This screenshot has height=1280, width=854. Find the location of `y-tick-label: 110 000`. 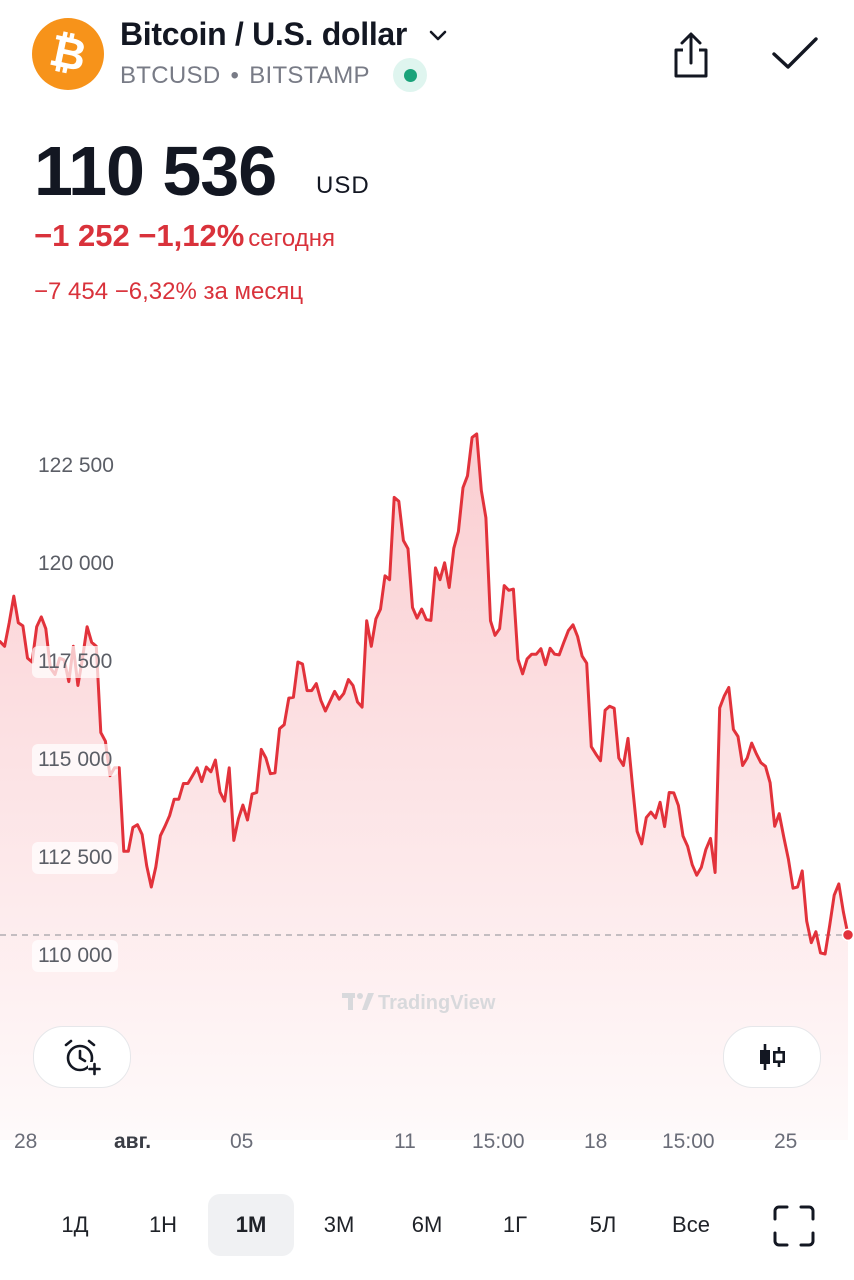

y-tick-label: 110 000 is located at coordinates (75, 956).